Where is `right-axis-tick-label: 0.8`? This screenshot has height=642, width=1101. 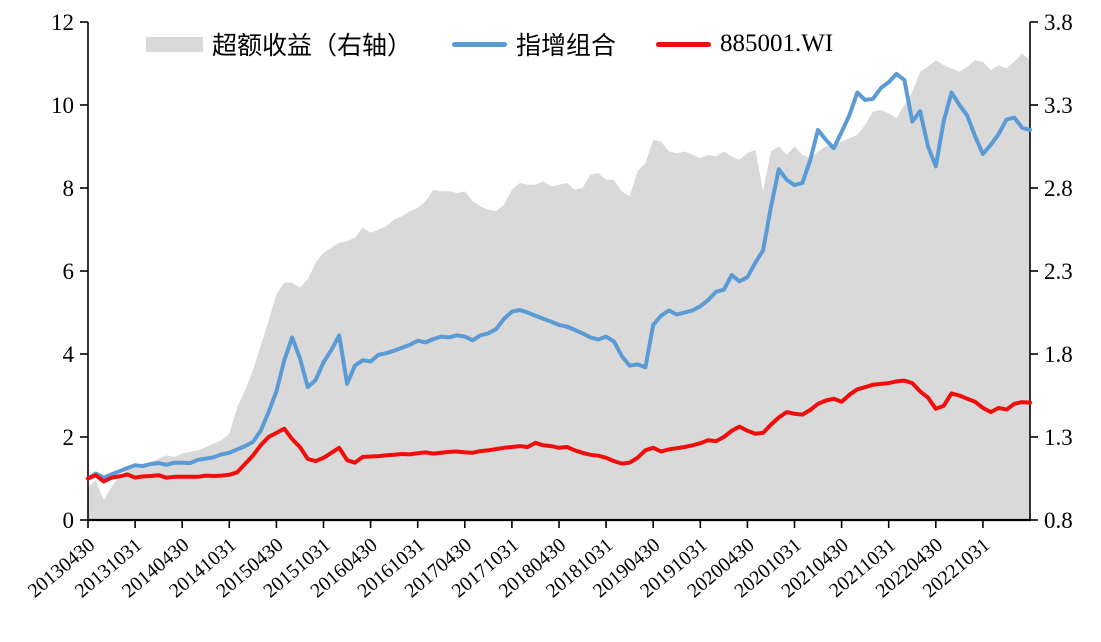
right-axis-tick-label: 0.8 is located at coordinates (1058, 520).